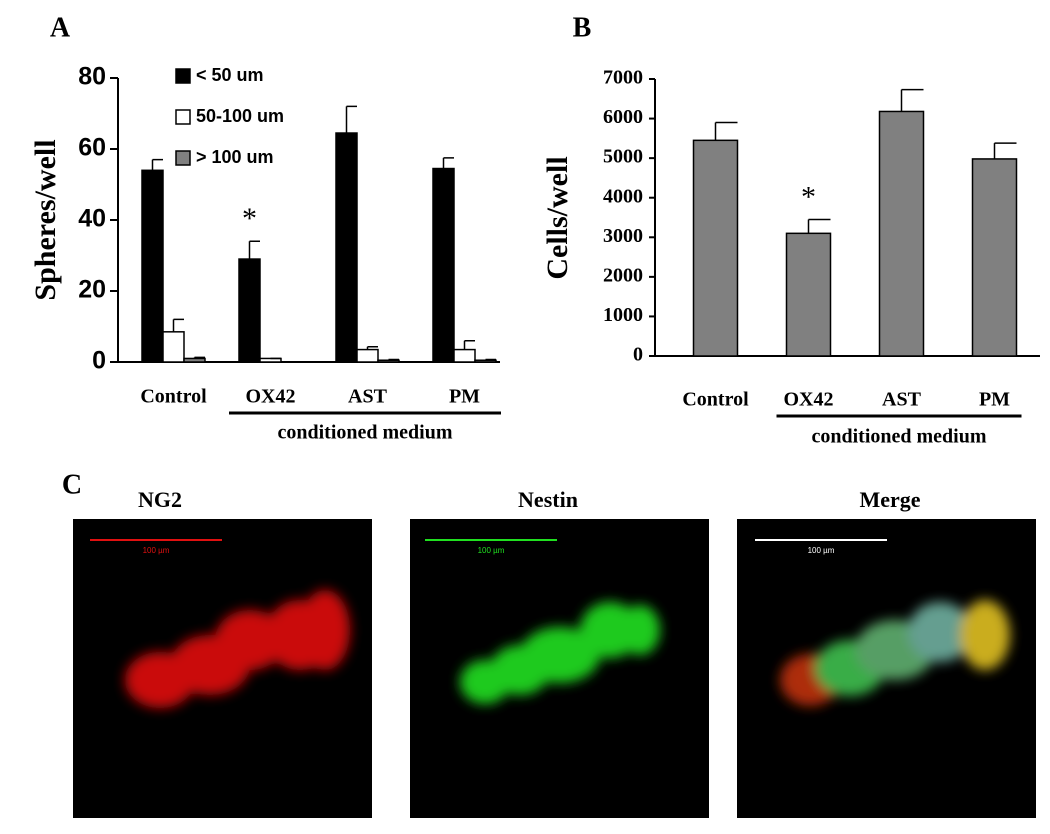 The height and width of the screenshot is (834, 1050). What do you see at coordinates (60, 27) in the screenshot?
I see `panel-label: A` at bounding box center [60, 27].